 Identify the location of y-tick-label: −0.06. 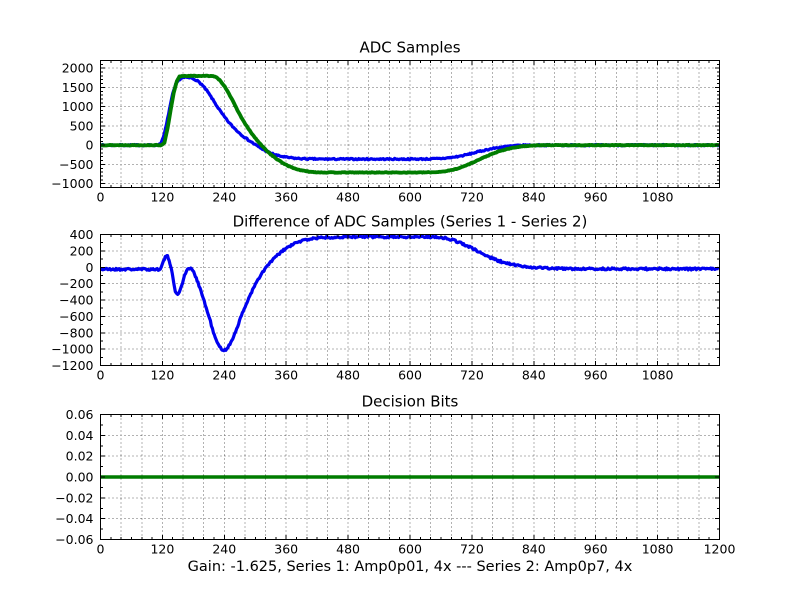
(74, 539).